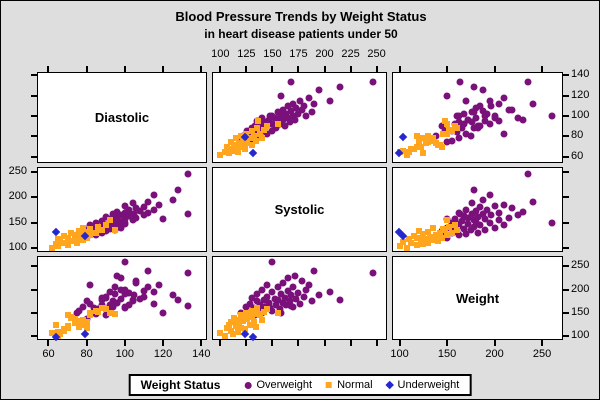  I want to click on left-axis-tick-label: 250, so click(17, 171).